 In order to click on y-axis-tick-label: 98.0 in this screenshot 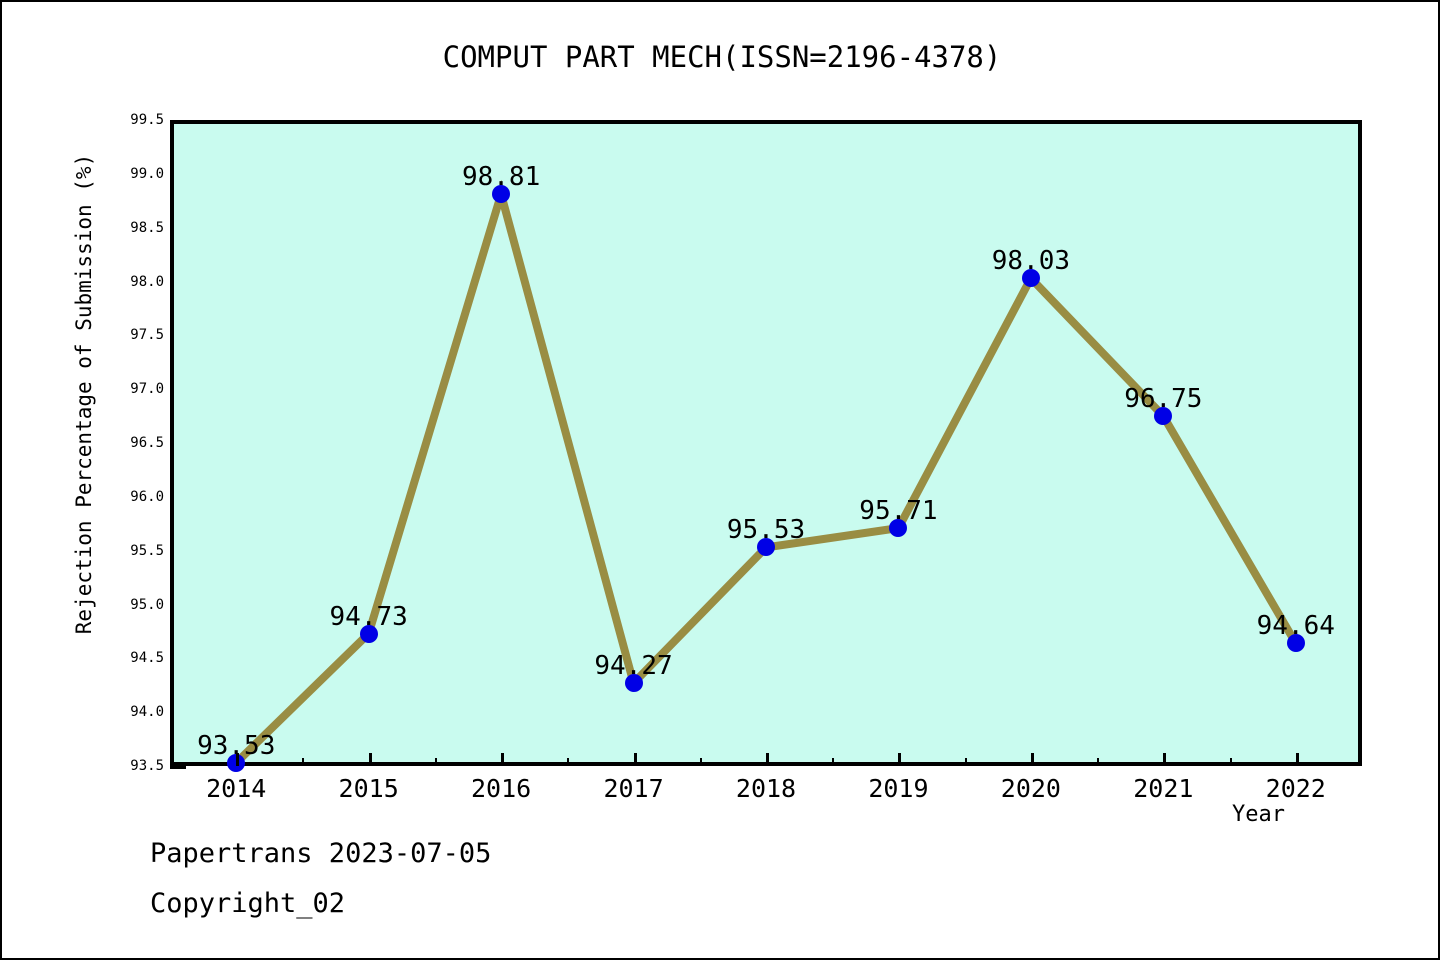, I will do `click(147, 281)`.